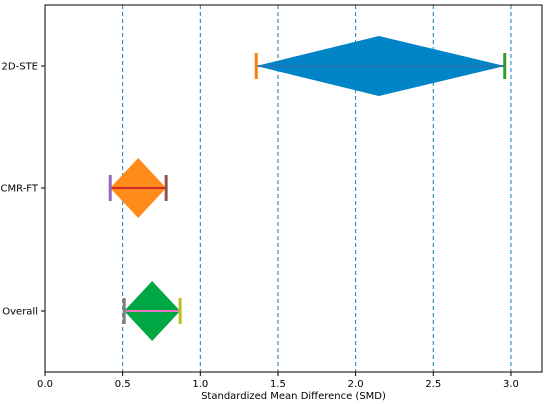 This screenshot has width=550, height=404. What do you see at coordinates (138, 188) in the screenshot?
I see `row-cmr-ft` at bounding box center [138, 188].